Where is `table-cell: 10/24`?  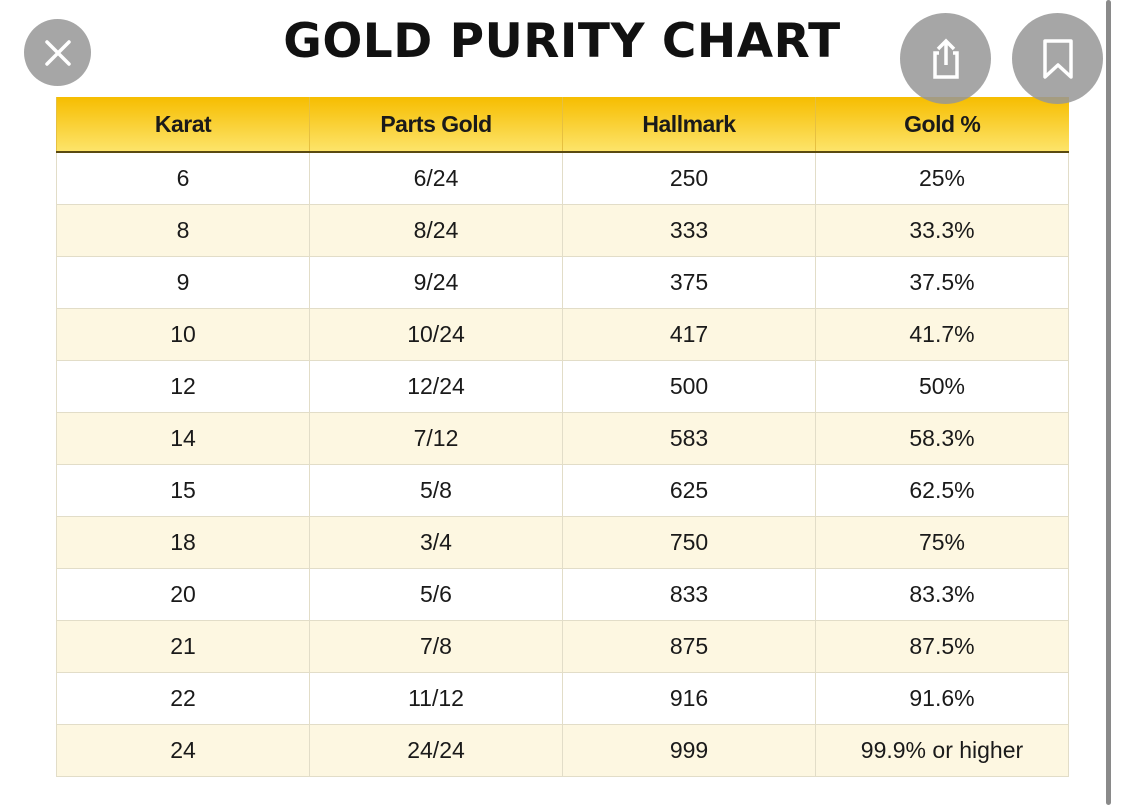
table-cell: 10/24 is located at coordinates (436, 334).